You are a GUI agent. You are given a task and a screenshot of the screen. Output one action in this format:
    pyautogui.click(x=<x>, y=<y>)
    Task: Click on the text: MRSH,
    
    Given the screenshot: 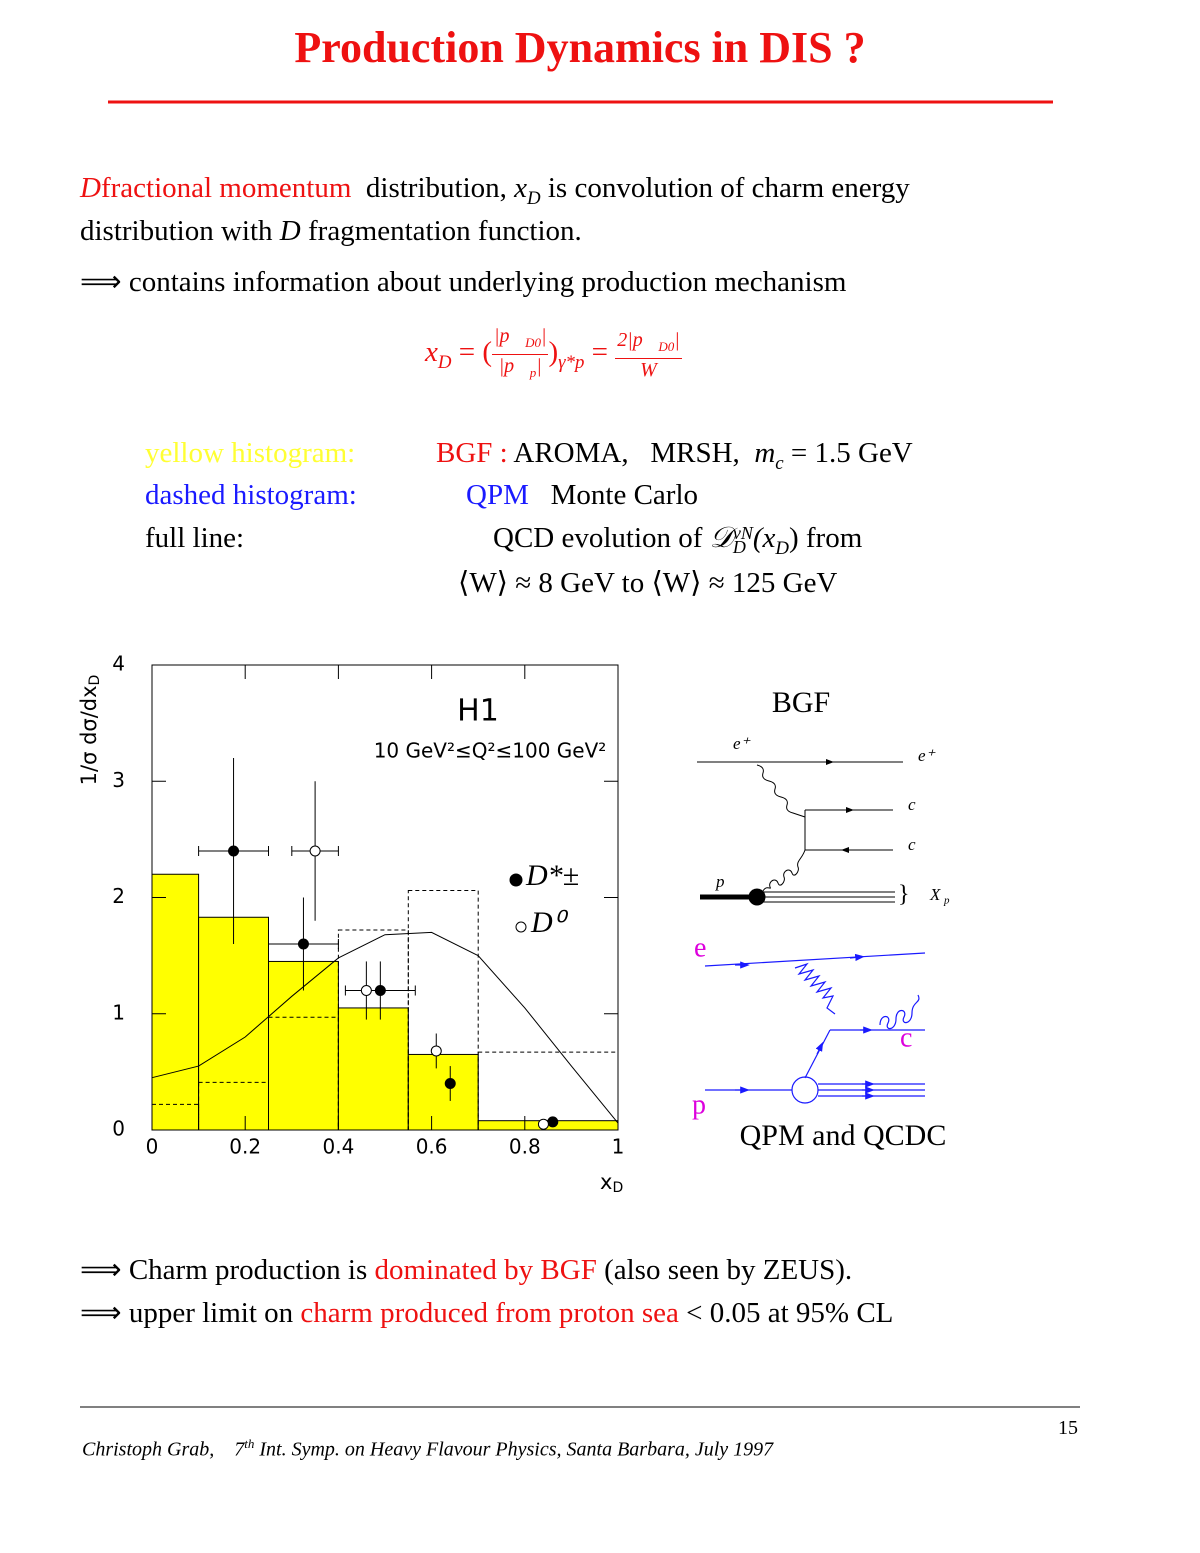 What is the action you would take?
    pyautogui.click(x=695, y=453)
    